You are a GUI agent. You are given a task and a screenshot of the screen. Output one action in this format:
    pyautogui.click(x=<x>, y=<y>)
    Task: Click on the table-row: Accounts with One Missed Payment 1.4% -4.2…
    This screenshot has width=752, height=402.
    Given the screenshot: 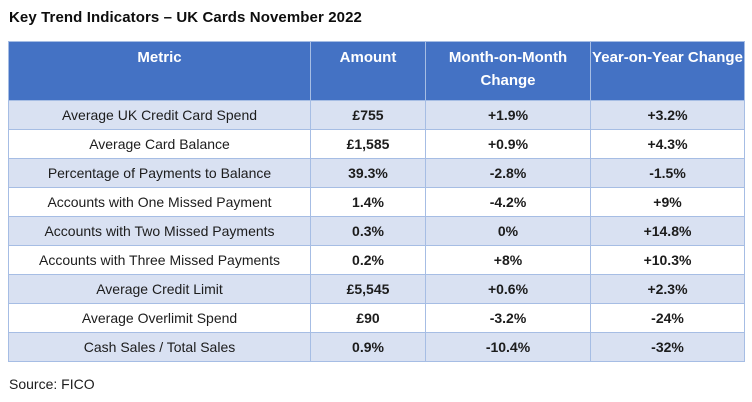 What is the action you would take?
    pyautogui.click(x=376, y=202)
    